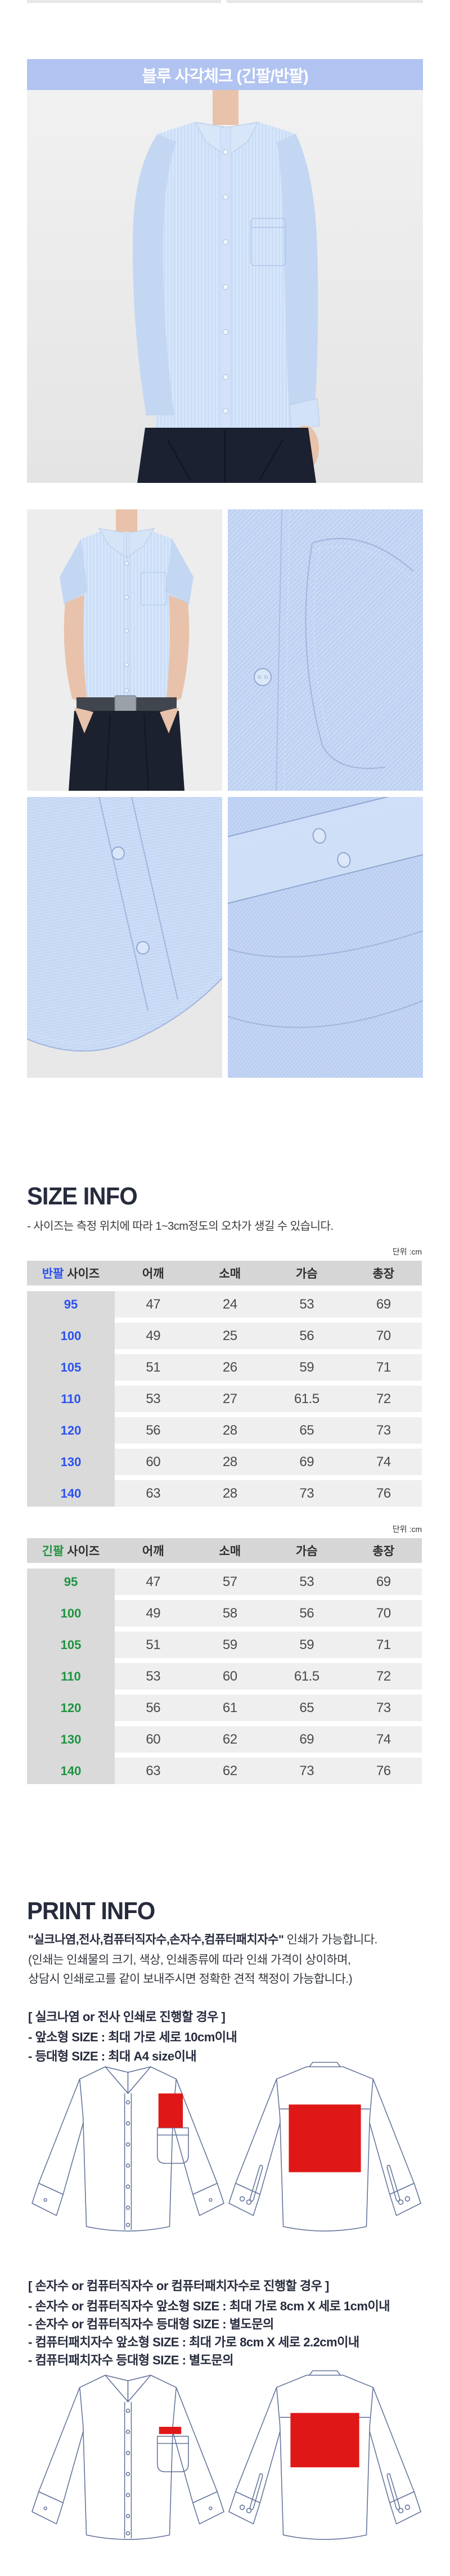 The height and width of the screenshot is (2576, 450). What do you see at coordinates (71, 1613) in the screenshot?
I see `size-cell: 100` at bounding box center [71, 1613].